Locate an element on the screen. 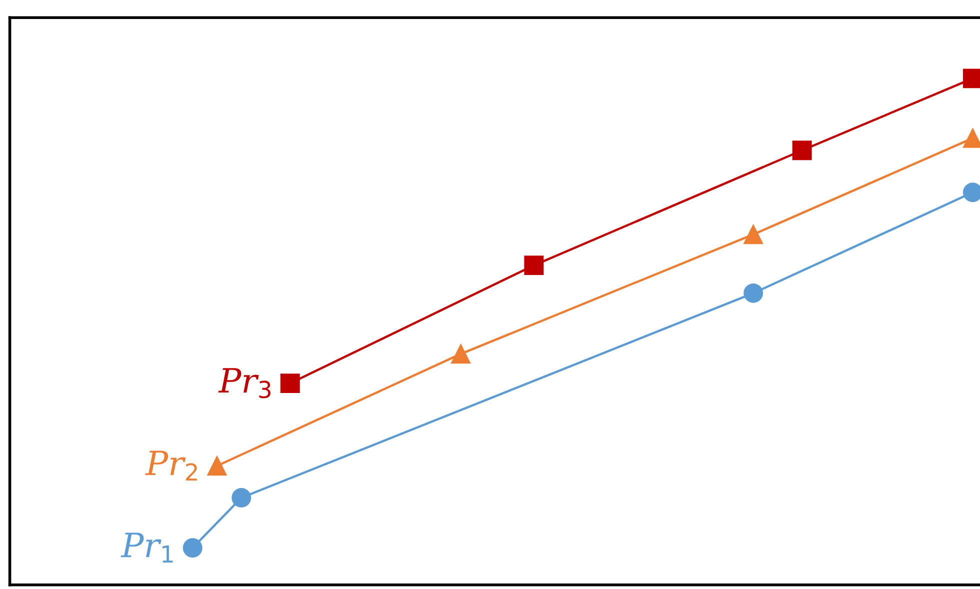  series-label: Pr$_{3}$ is located at coordinates (244, 383).